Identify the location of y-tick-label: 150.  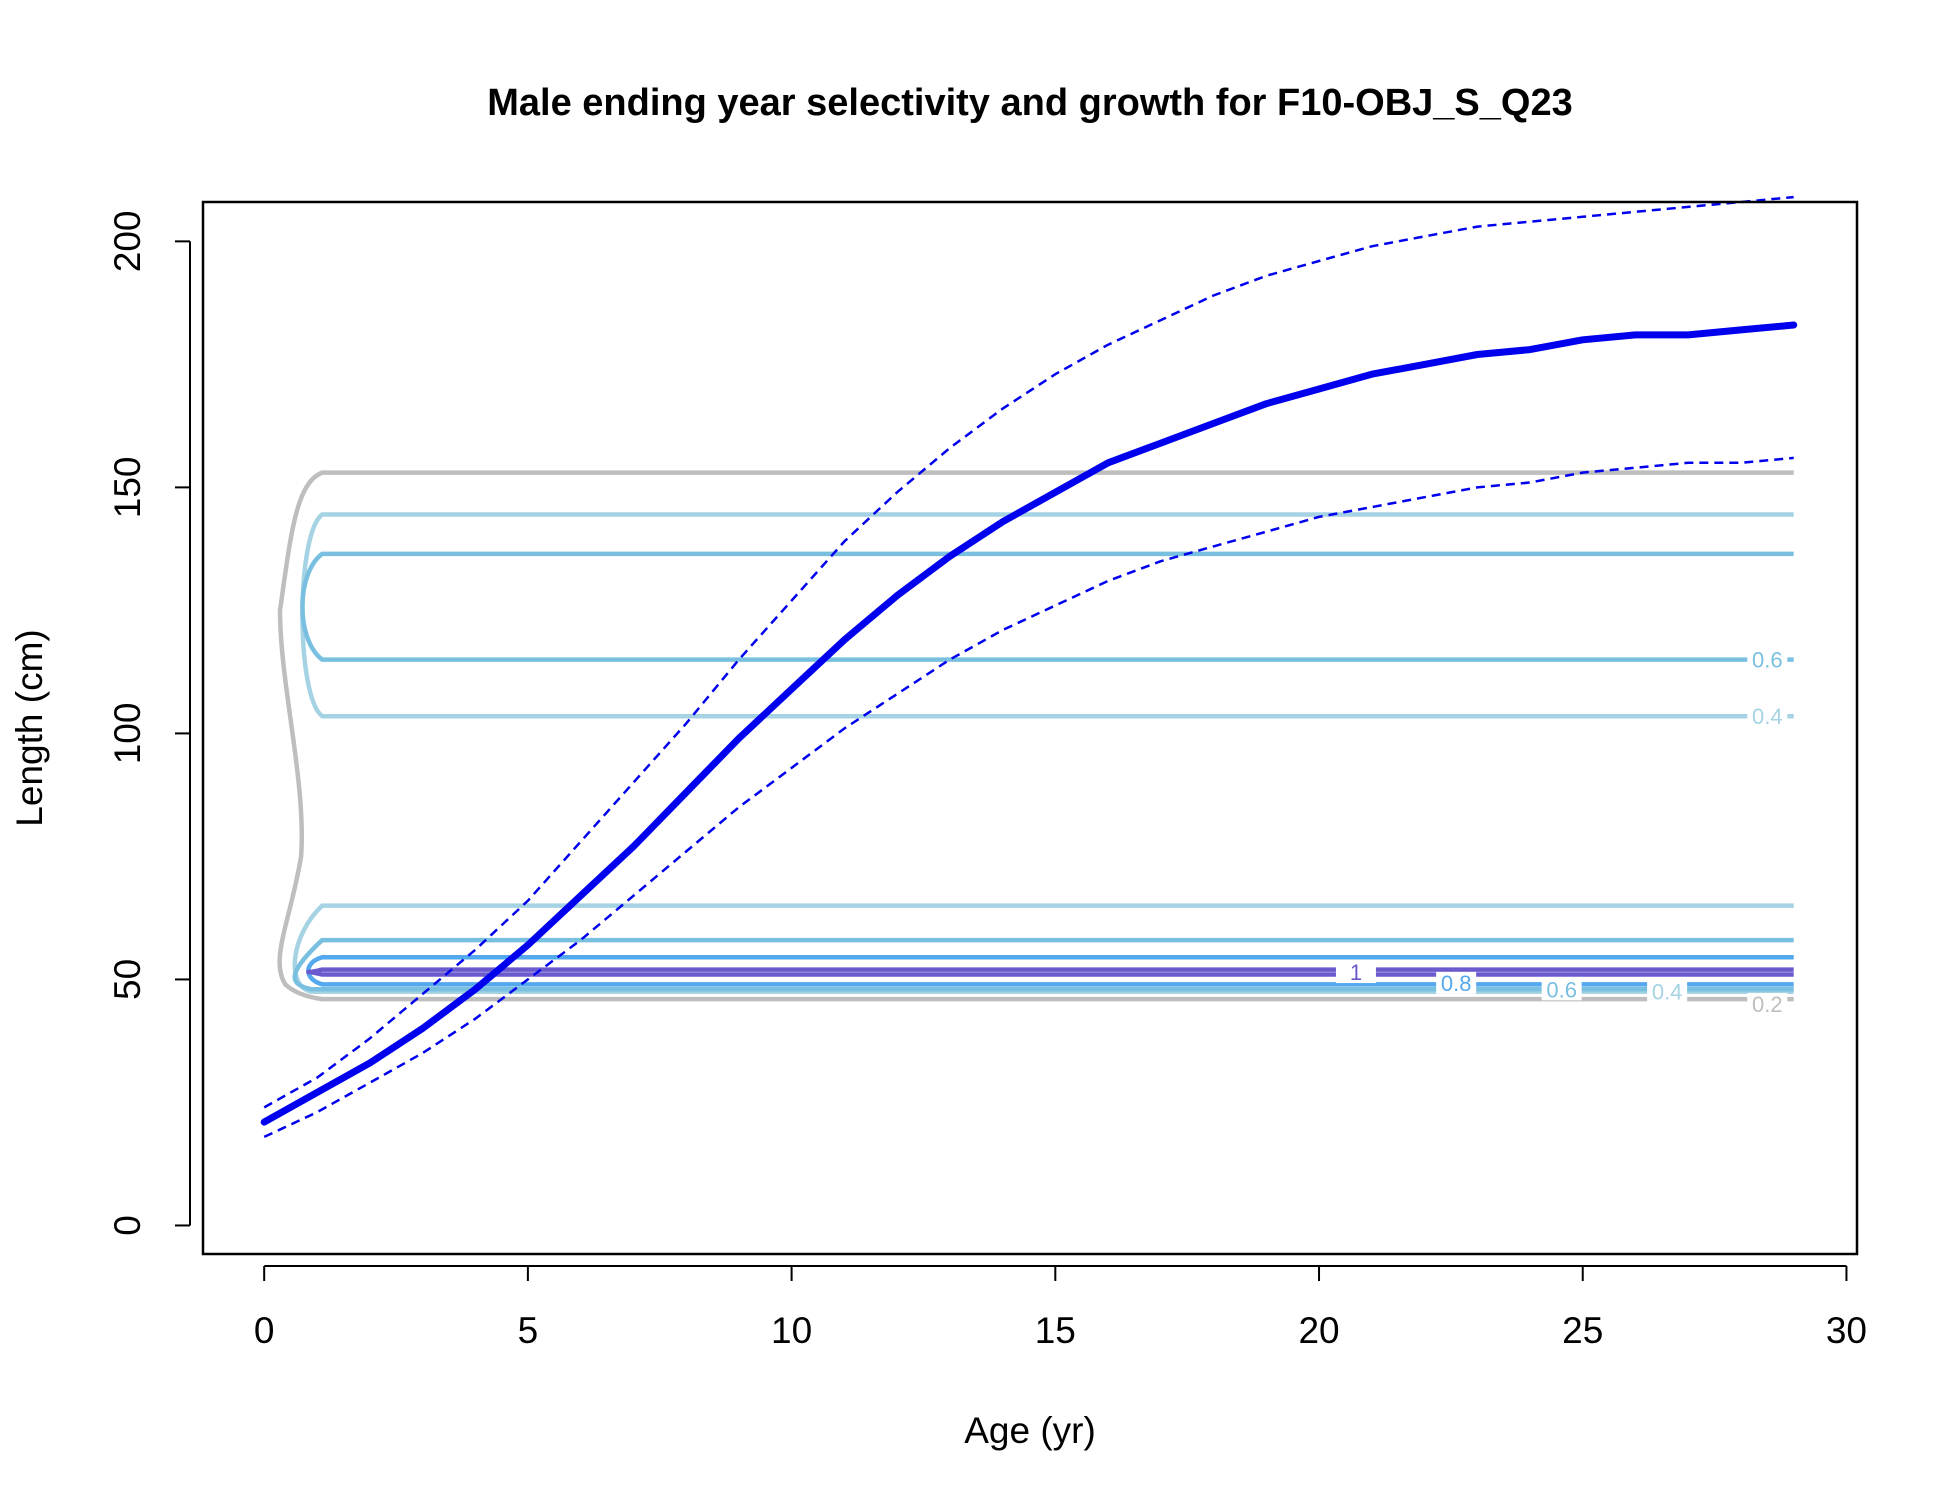
(127, 488).